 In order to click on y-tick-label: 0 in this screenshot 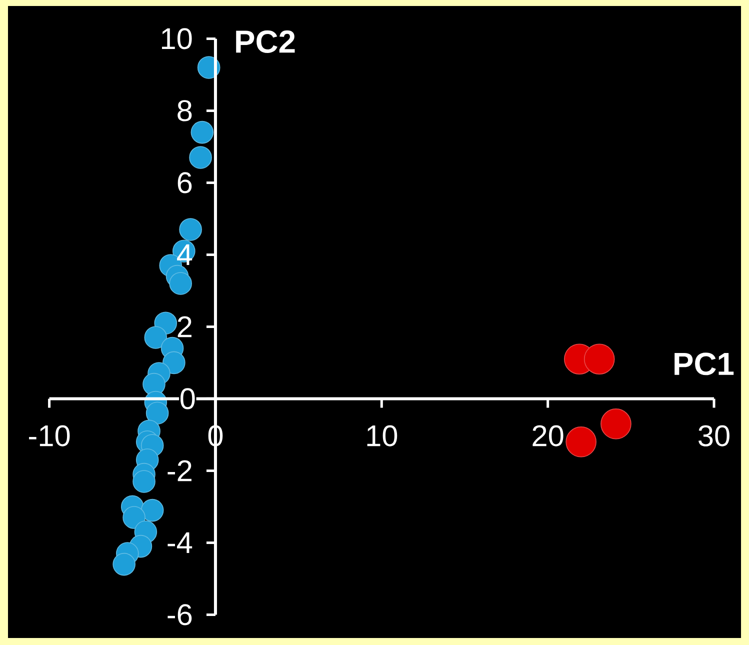, I will do `click(187, 399)`.